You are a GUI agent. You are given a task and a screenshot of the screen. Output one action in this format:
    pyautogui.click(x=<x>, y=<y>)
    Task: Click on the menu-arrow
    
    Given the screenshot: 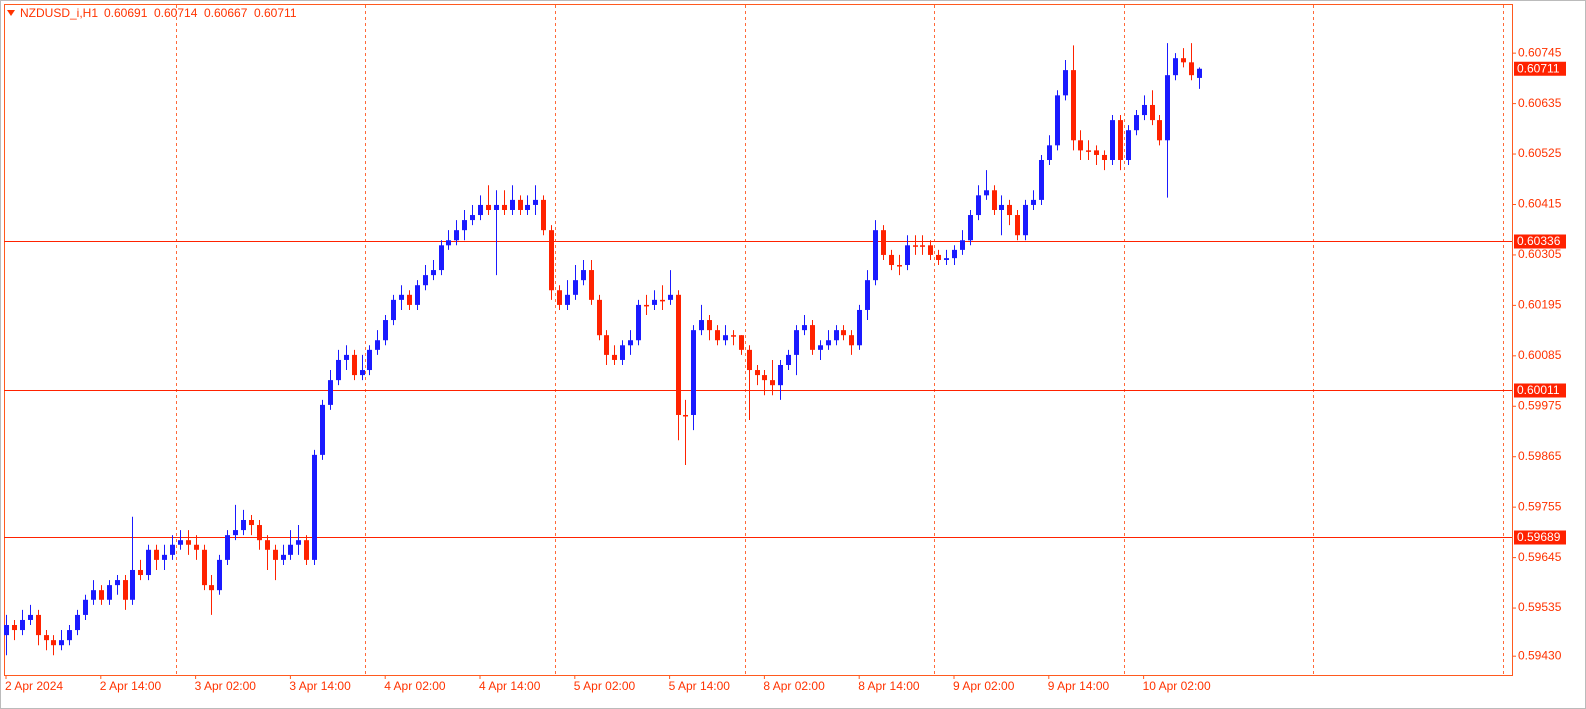 What is the action you would take?
    pyautogui.click(x=11, y=13)
    